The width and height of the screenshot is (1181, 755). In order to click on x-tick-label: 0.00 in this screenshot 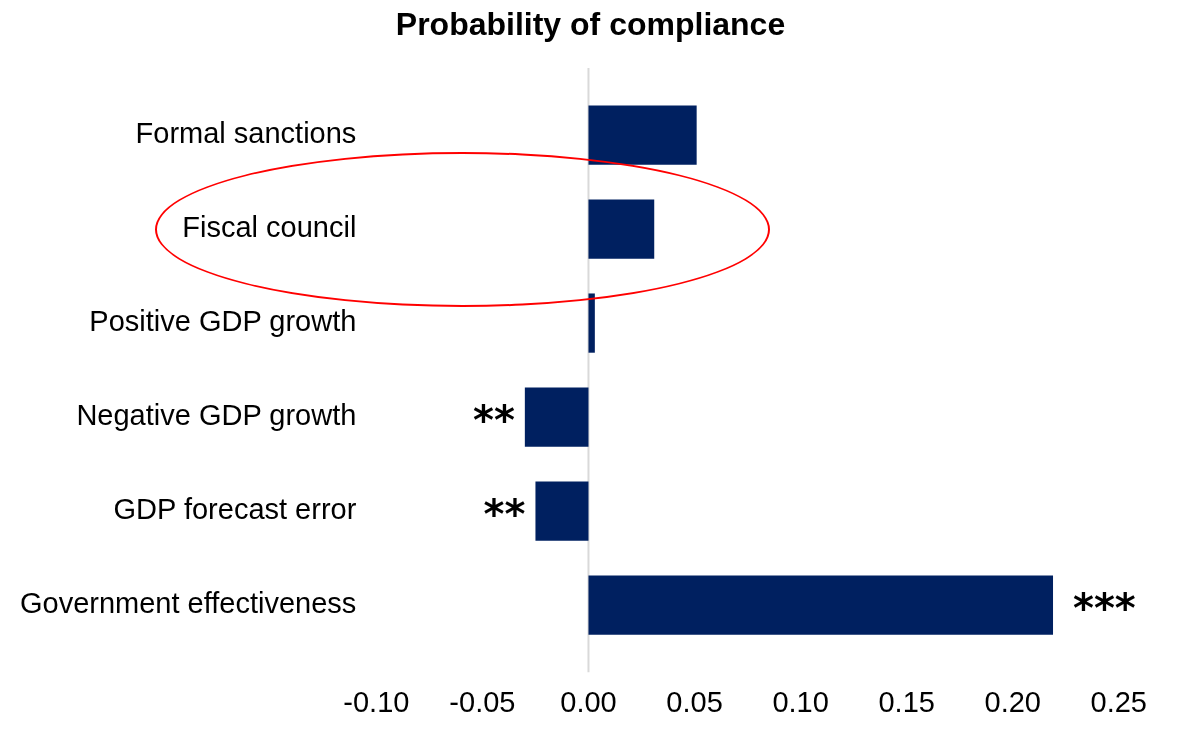, I will do `click(588, 701)`.